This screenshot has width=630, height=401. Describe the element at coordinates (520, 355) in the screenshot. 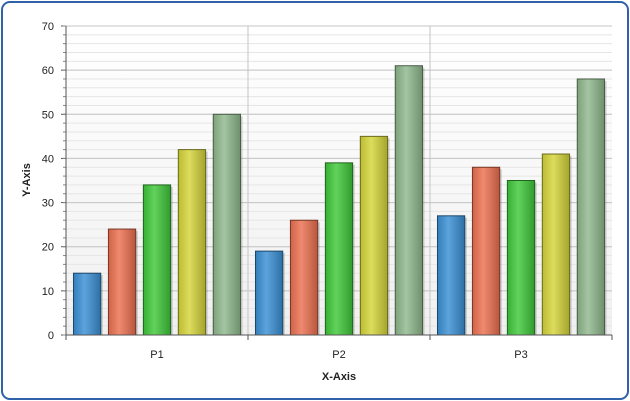

I see `x-tick-label: P3` at that location.